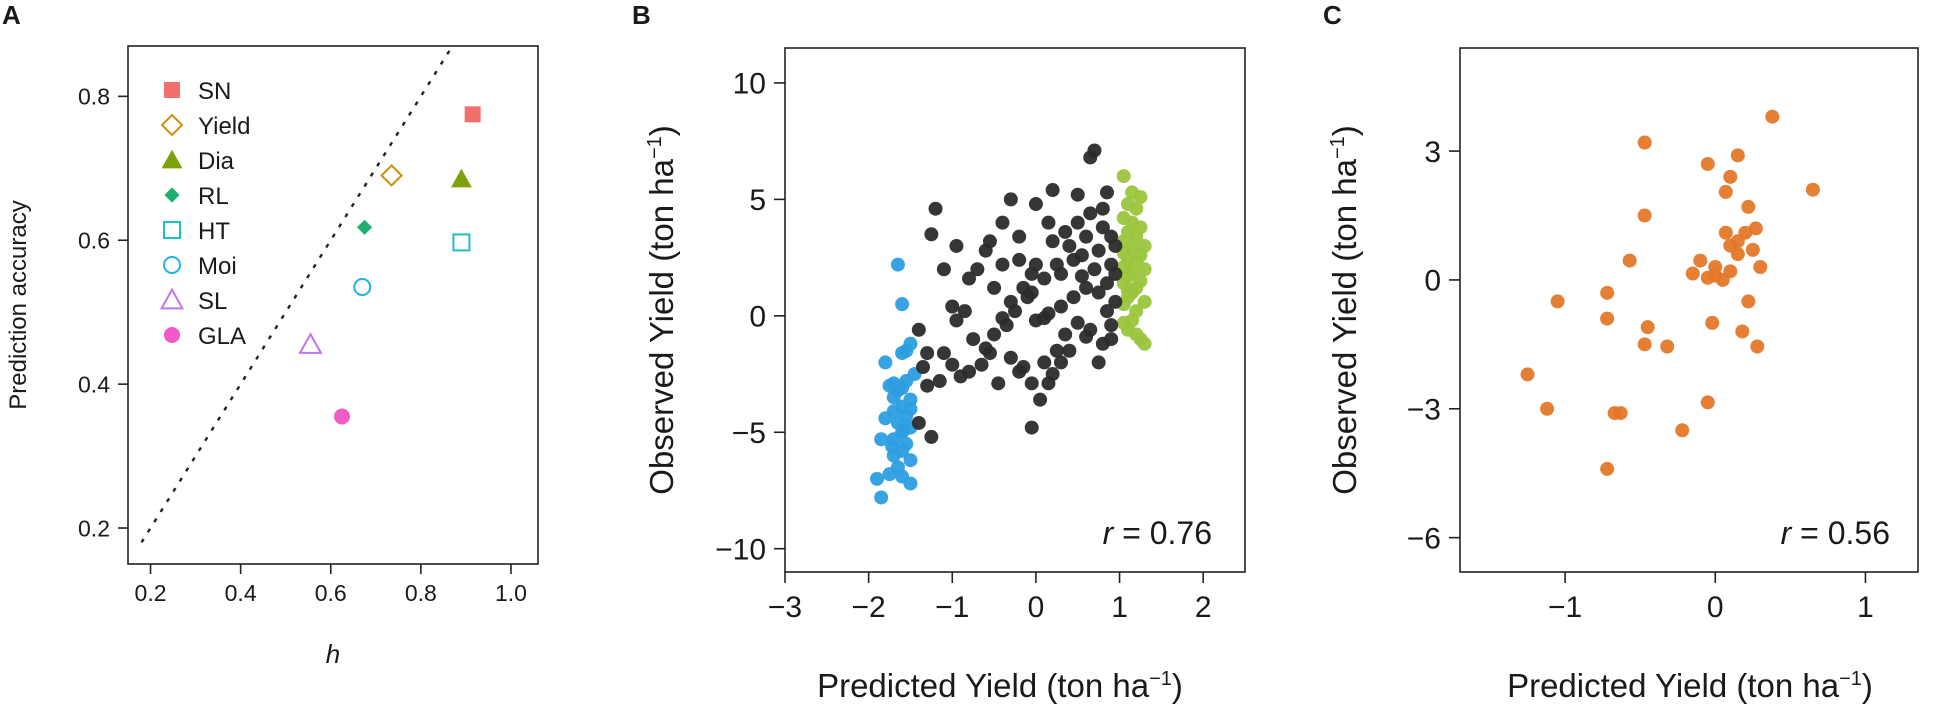 The image size is (1956, 726). What do you see at coordinates (1157, 533) in the screenshot?
I see `correlation-annotation-b: r = 0.76` at bounding box center [1157, 533].